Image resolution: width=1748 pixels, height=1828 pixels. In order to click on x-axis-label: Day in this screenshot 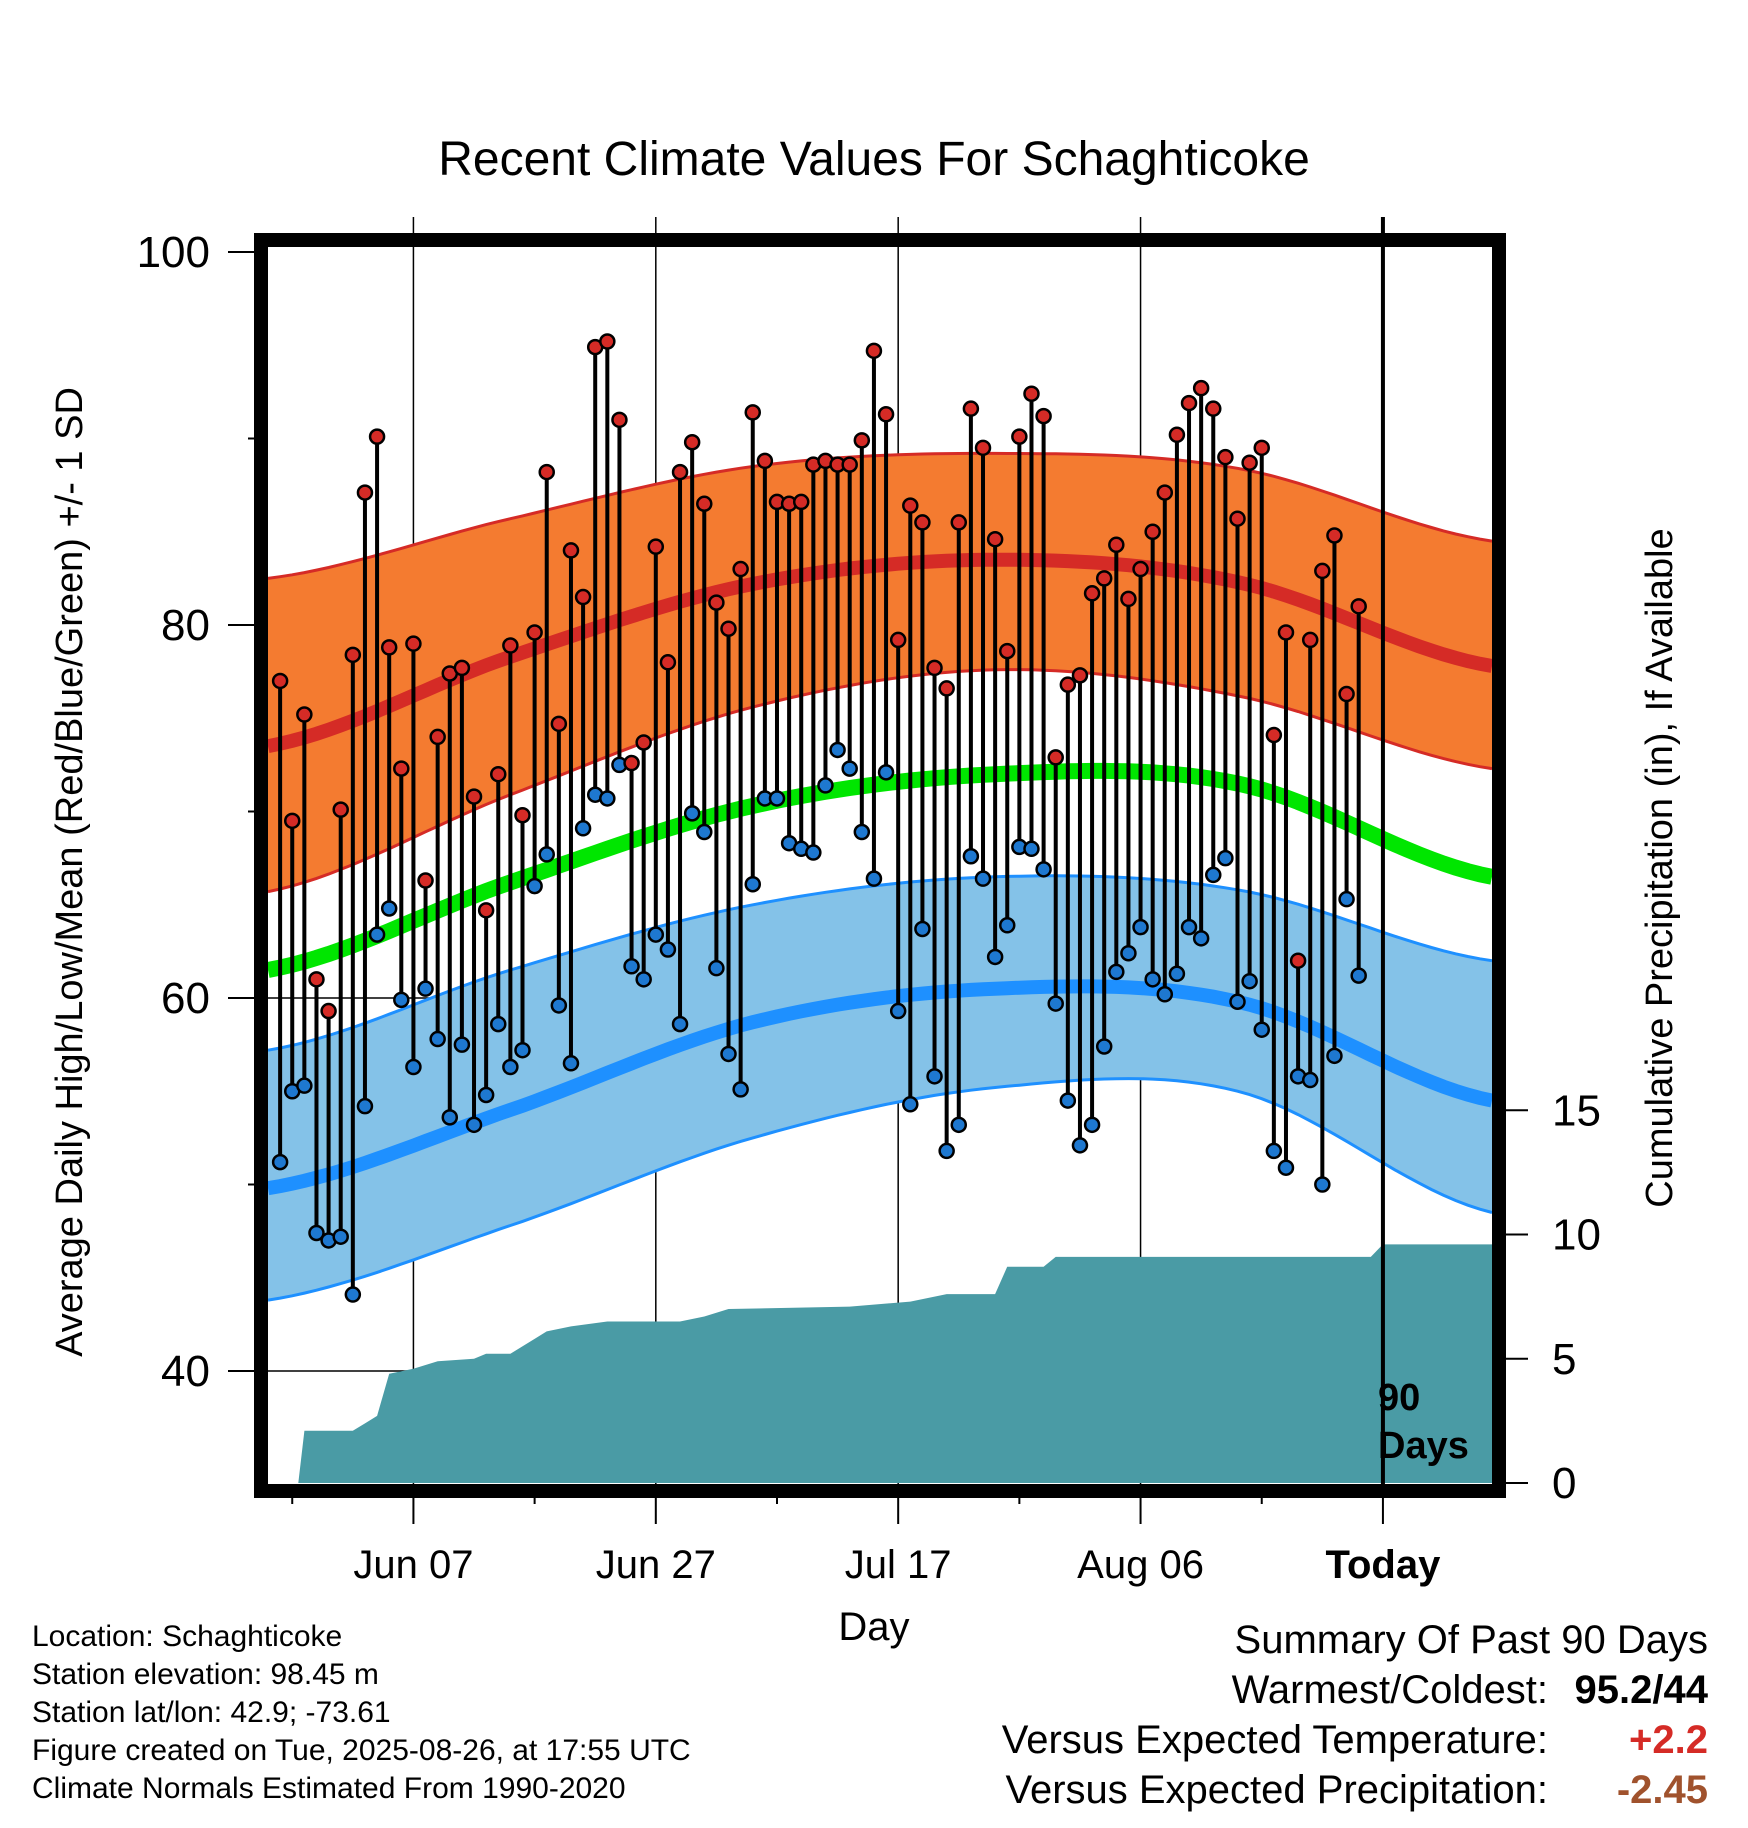, I will do `click(873, 1627)`.